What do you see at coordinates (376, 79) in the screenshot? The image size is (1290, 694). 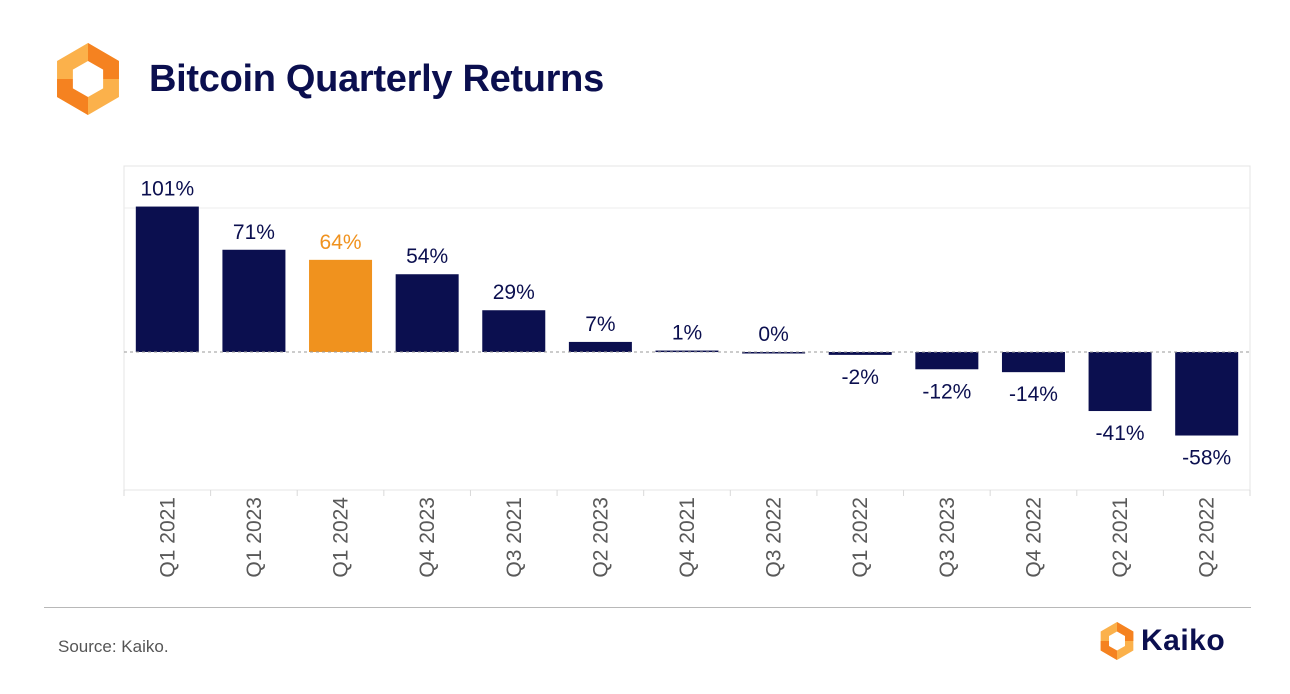 I see `page-title: Bitcoin Quarterly Returns` at bounding box center [376, 79].